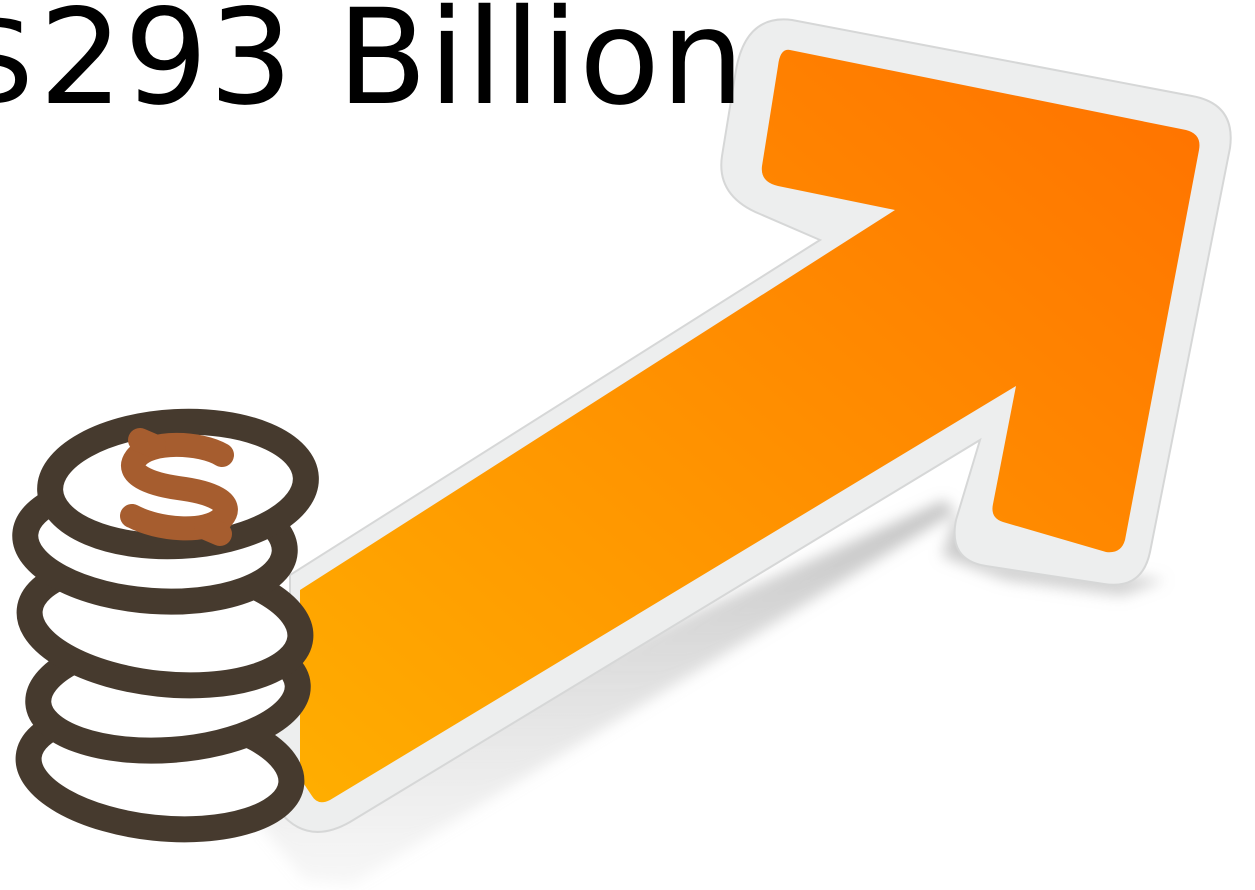  I want to click on coin-stack-icon, so click(165, 625).